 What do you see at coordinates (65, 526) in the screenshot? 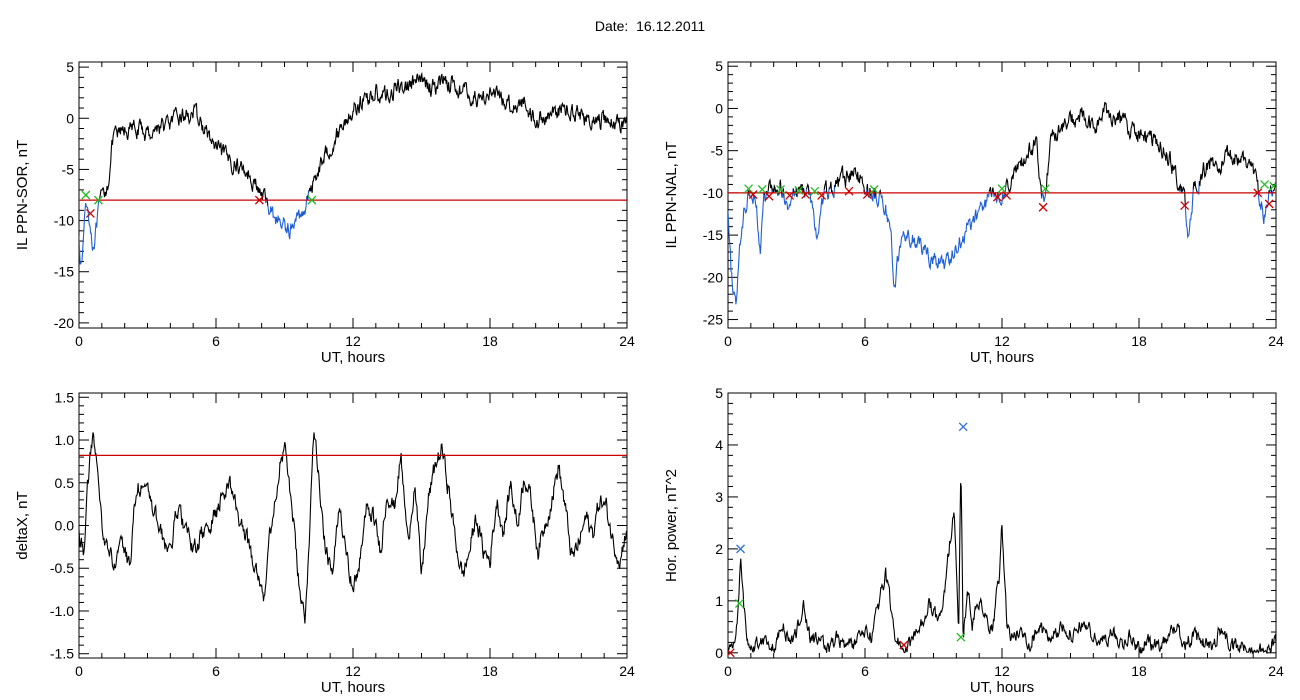
I see `y-tick-label: 0.0` at bounding box center [65, 526].